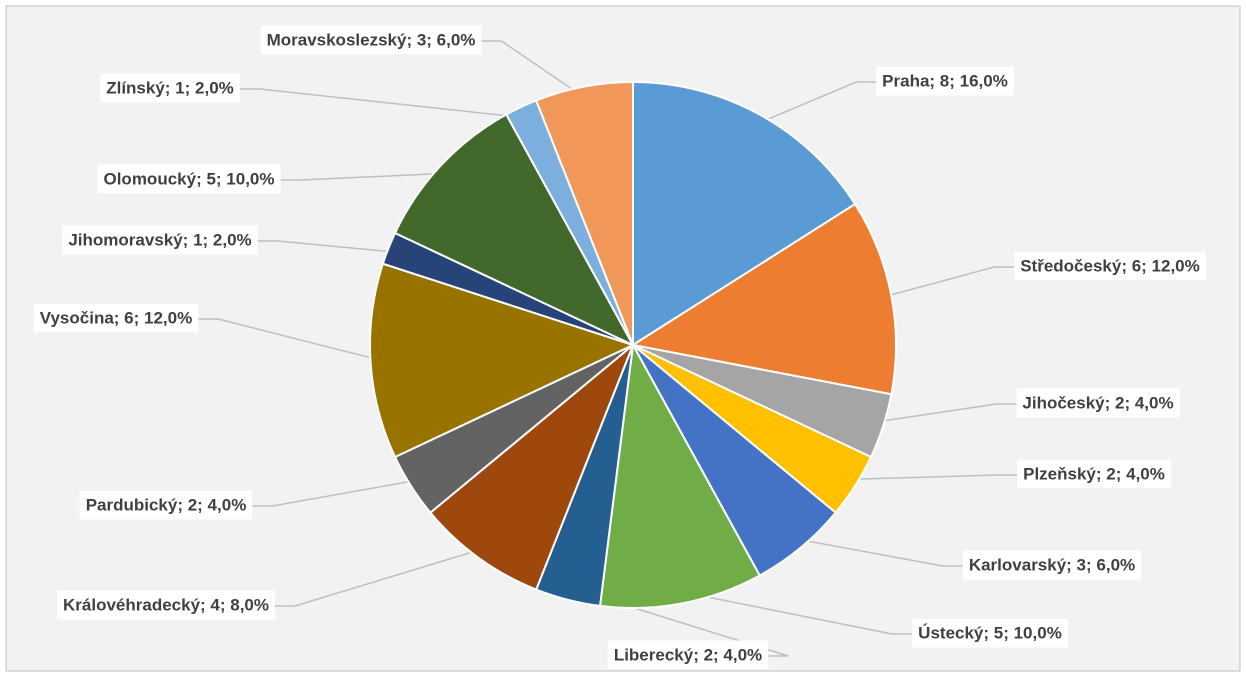 The image size is (1246, 677). I want to click on data-label: Liberecký; 2; 4,0%, so click(688, 654).